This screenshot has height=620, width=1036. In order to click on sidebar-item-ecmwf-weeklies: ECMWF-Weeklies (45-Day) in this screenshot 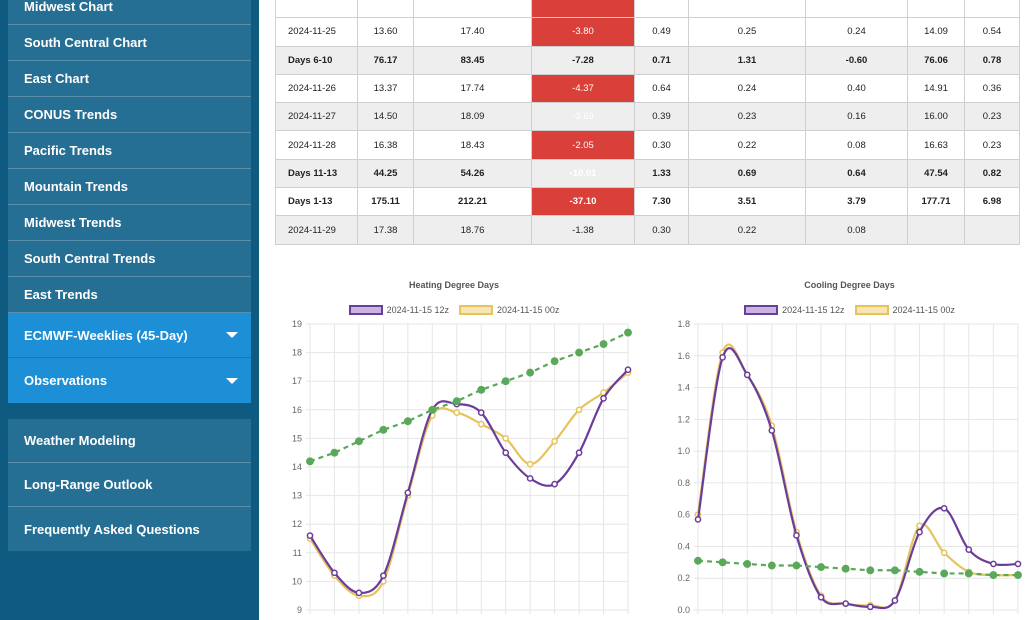, I will do `click(129, 335)`.